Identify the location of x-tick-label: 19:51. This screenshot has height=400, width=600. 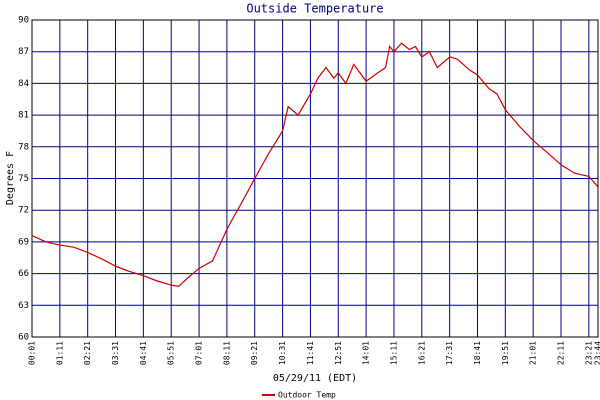
(505, 353).